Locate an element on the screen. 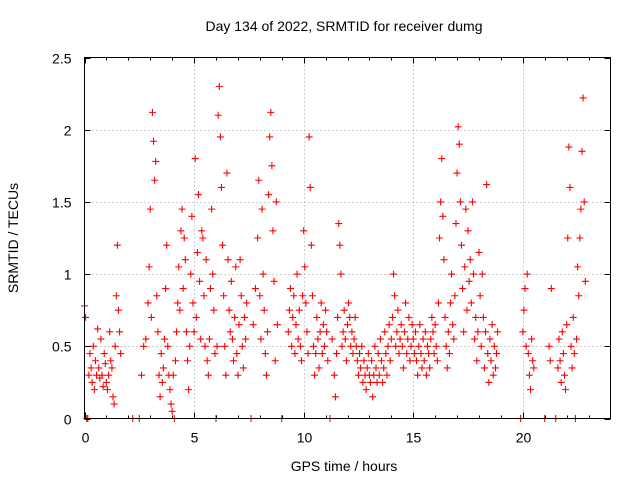 This screenshot has width=640, height=480. x-tick-label: 10 is located at coordinates (305, 438).